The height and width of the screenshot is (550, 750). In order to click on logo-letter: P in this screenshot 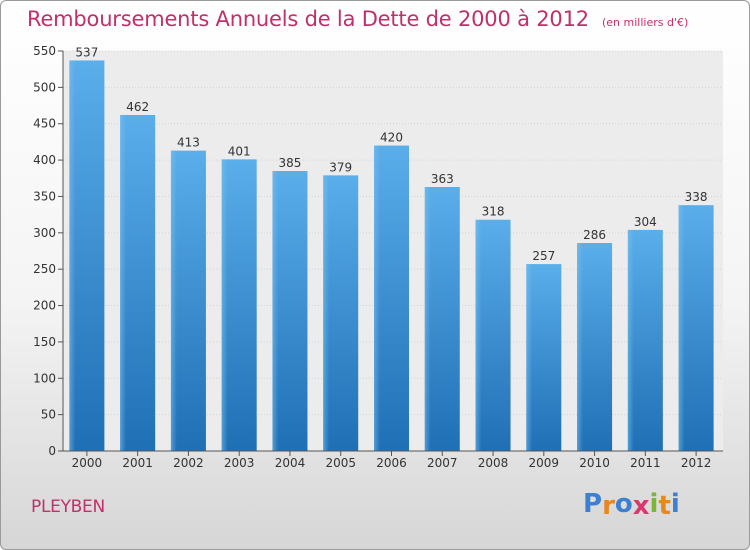, I will do `click(593, 504)`.